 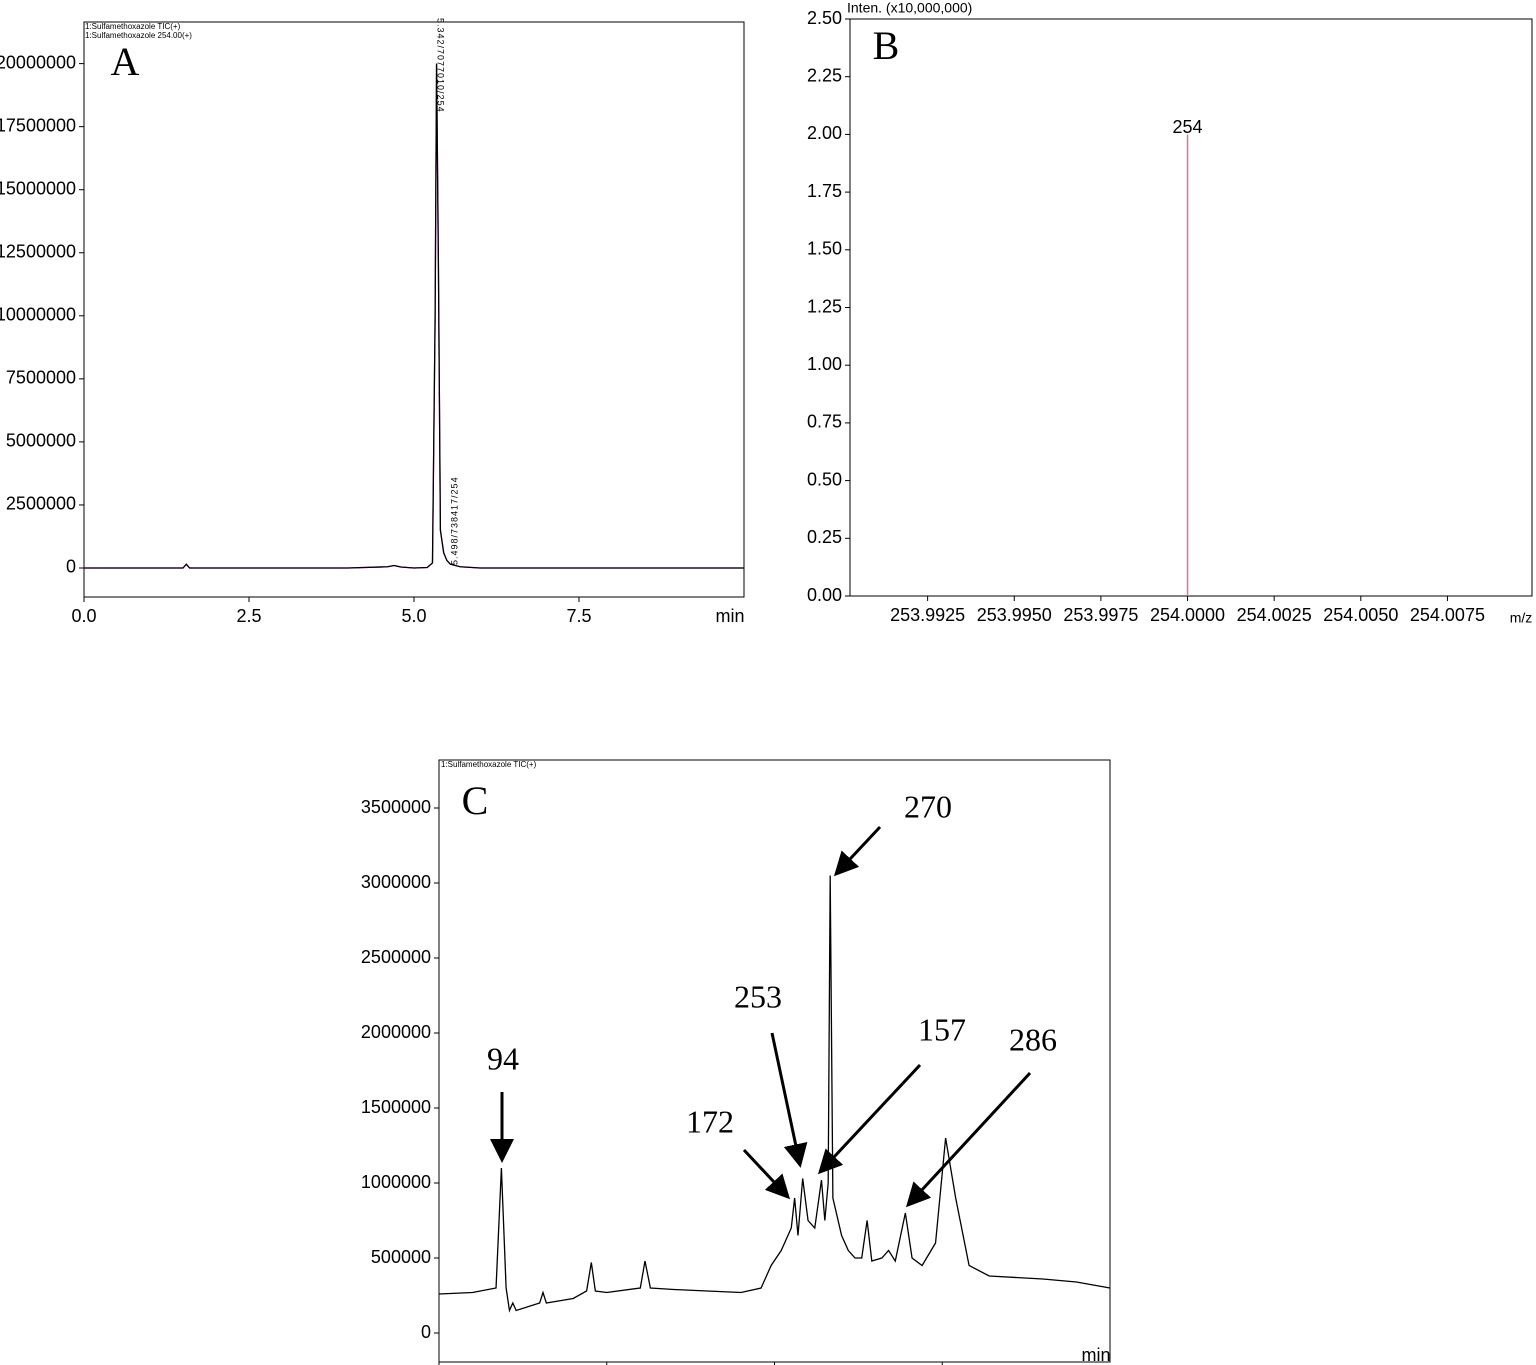 I want to click on peak-annotation: 270, so click(x=928, y=806).